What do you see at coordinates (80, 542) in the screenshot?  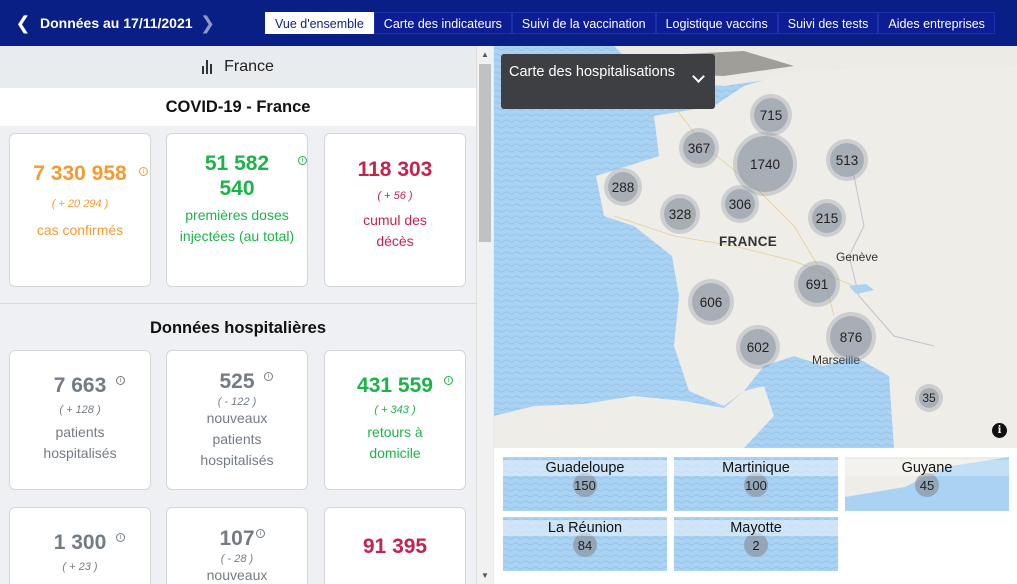 I see `card-value: 1 300` at bounding box center [80, 542].